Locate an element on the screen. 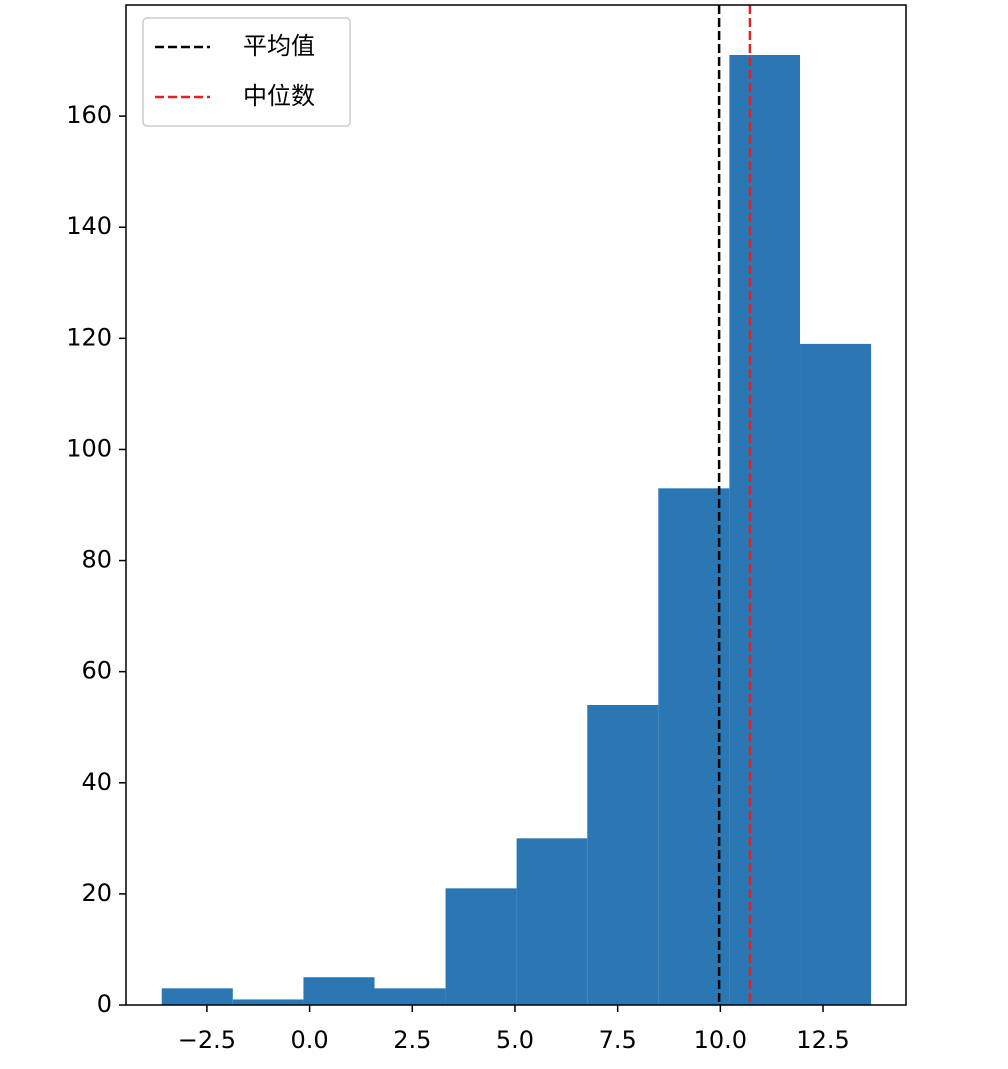 The width and height of the screenshot is (1008, 1069). legend-label: 平均值 is located at coordinates (279, 46).